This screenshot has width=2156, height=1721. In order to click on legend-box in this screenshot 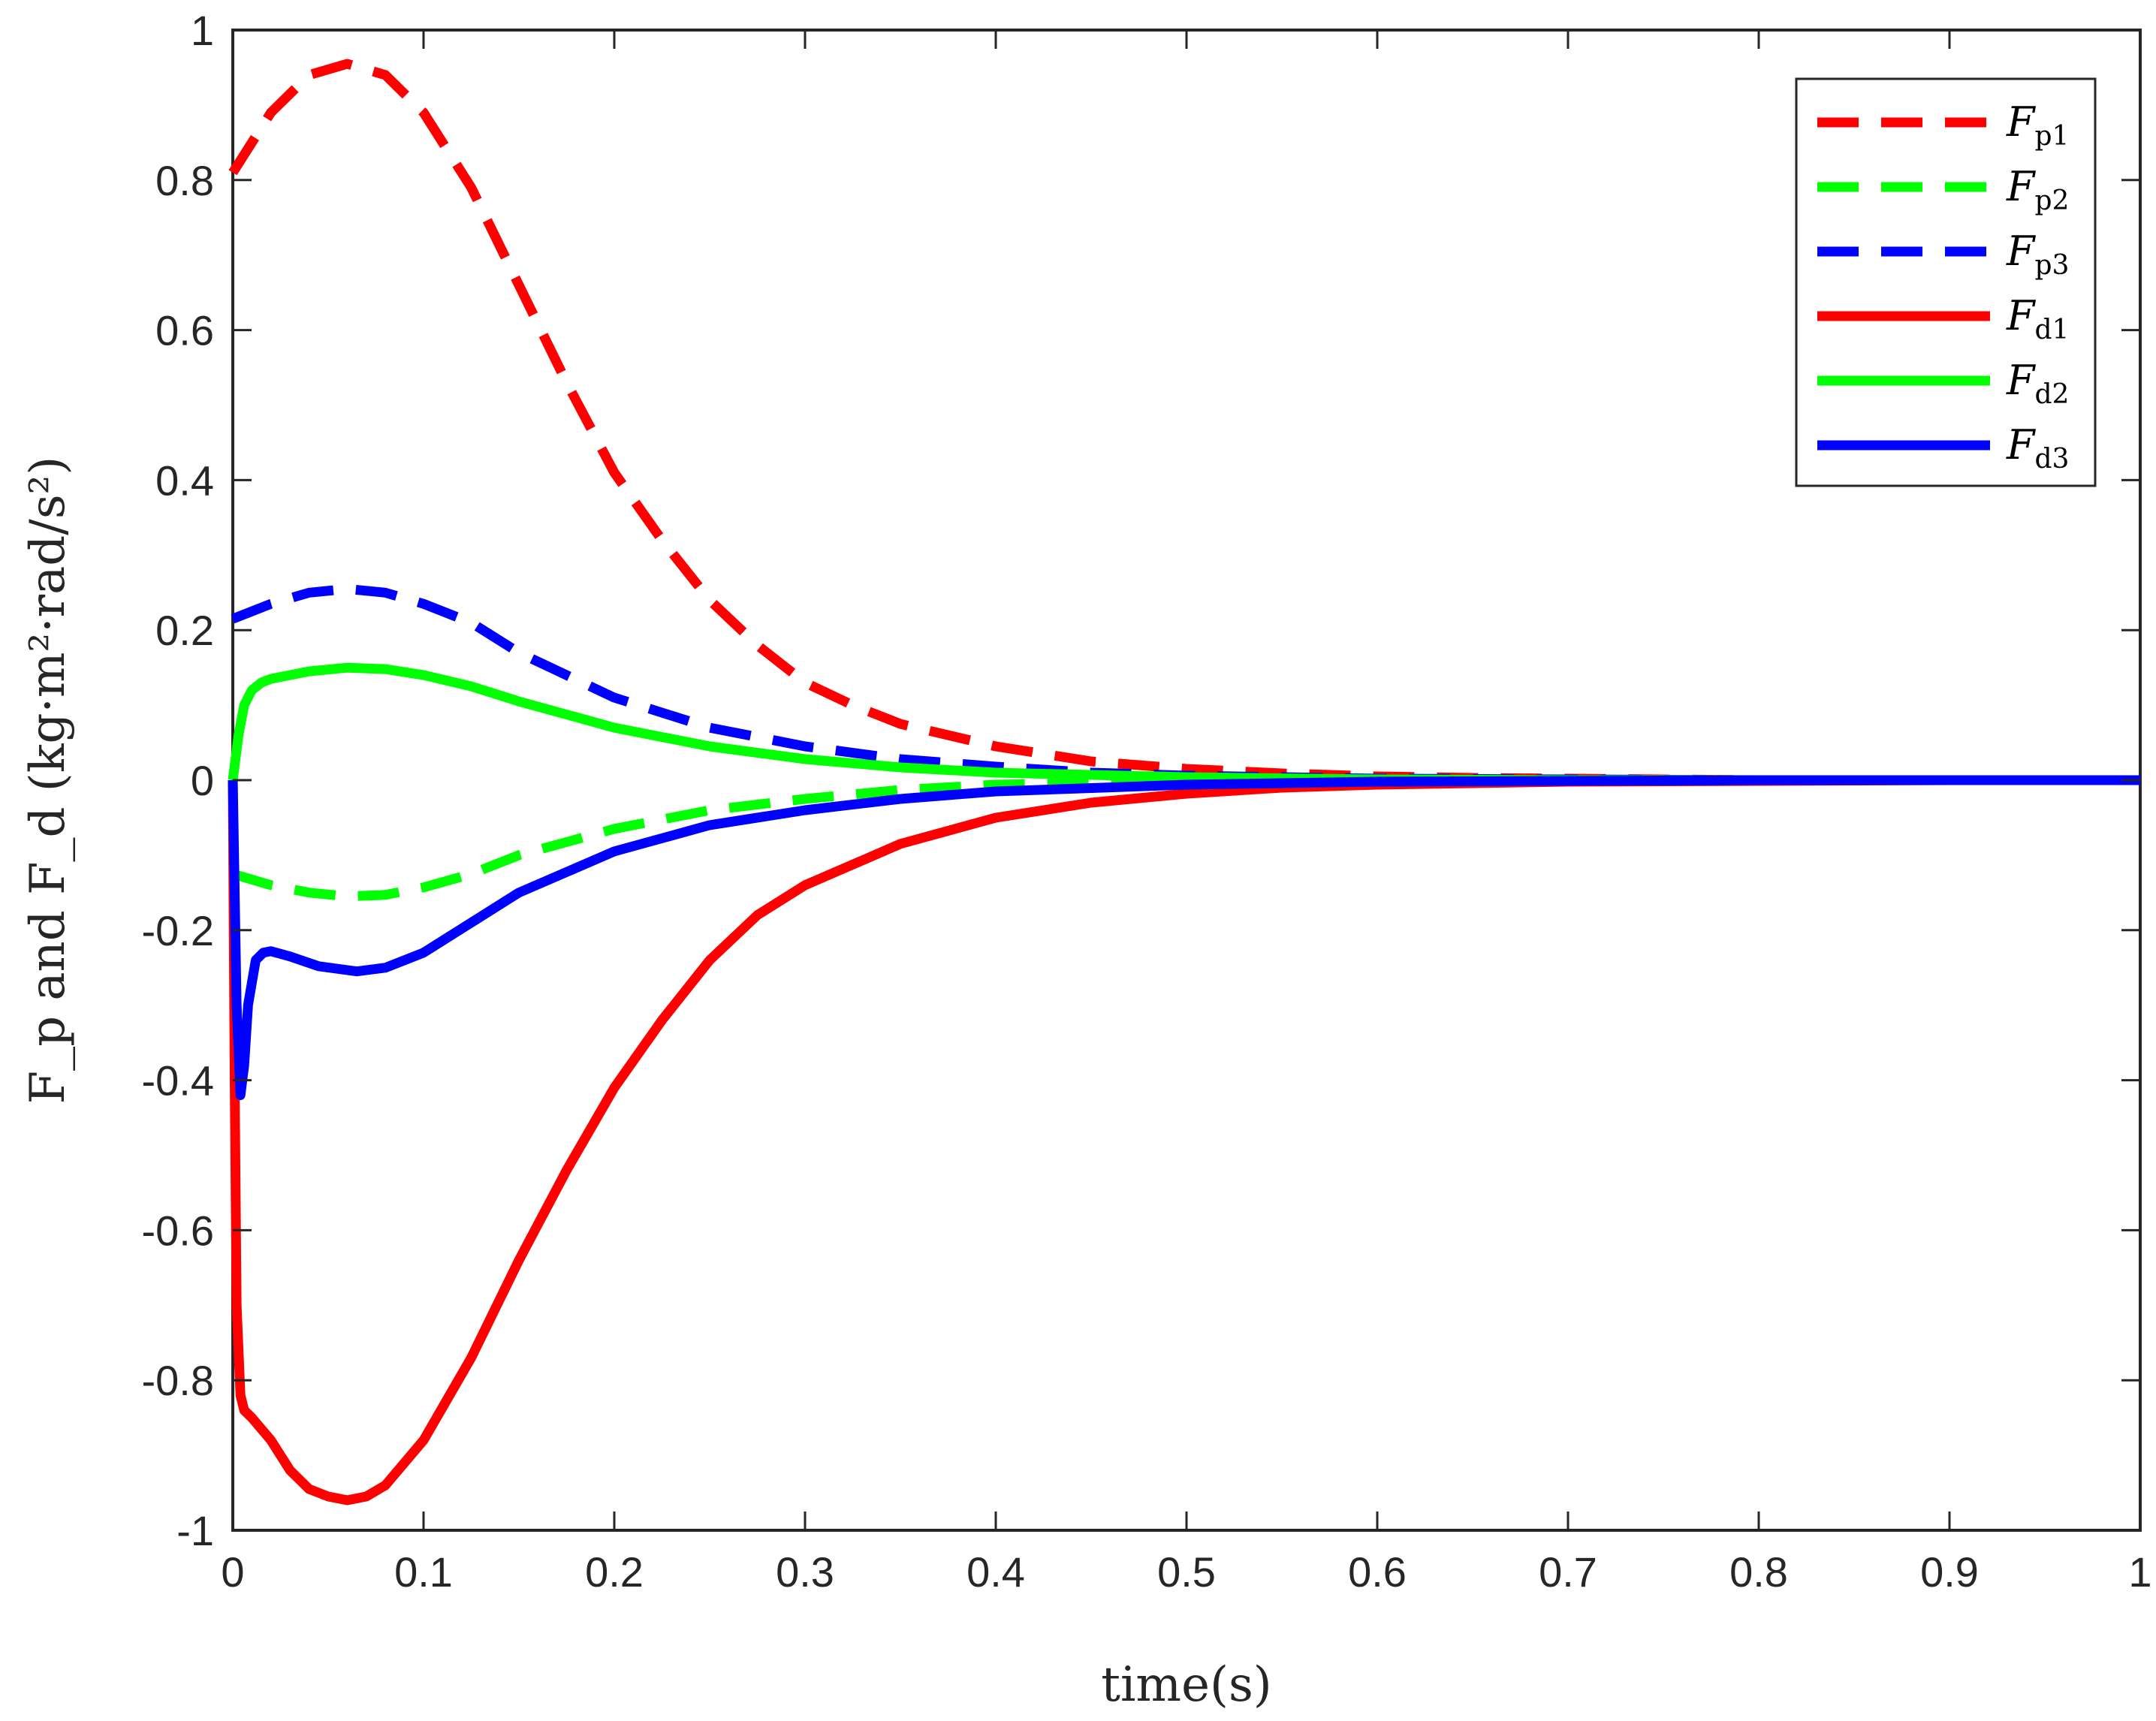, I will do `click(1946, 282)`.